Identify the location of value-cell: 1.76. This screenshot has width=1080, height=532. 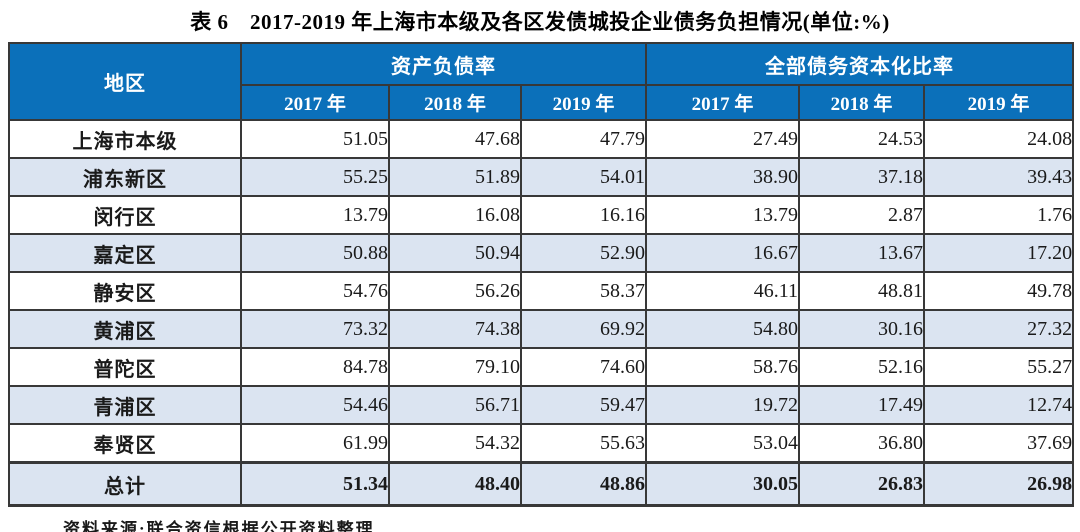
(999, 215).